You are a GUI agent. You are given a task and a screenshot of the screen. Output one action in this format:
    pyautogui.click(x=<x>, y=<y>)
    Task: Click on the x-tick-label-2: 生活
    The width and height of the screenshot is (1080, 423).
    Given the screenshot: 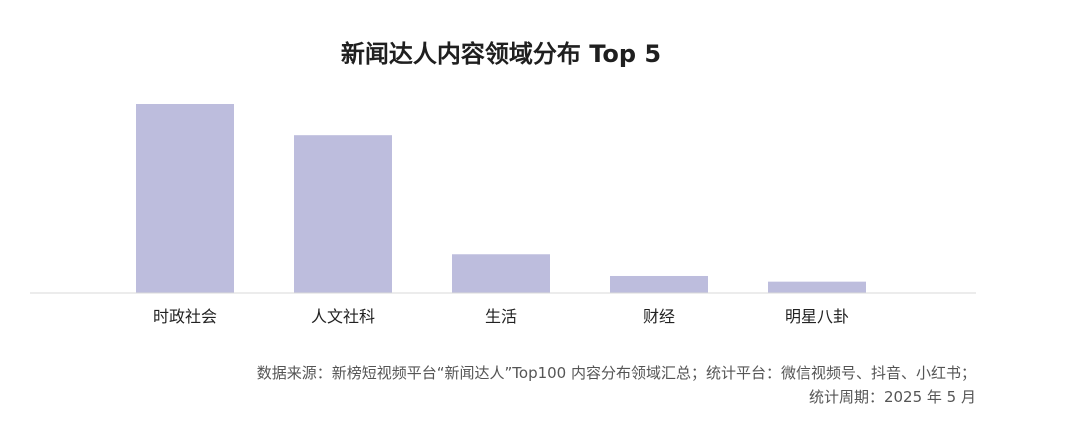 What is the action you would take?
    pyautogui.click(x=501, y=316)
    